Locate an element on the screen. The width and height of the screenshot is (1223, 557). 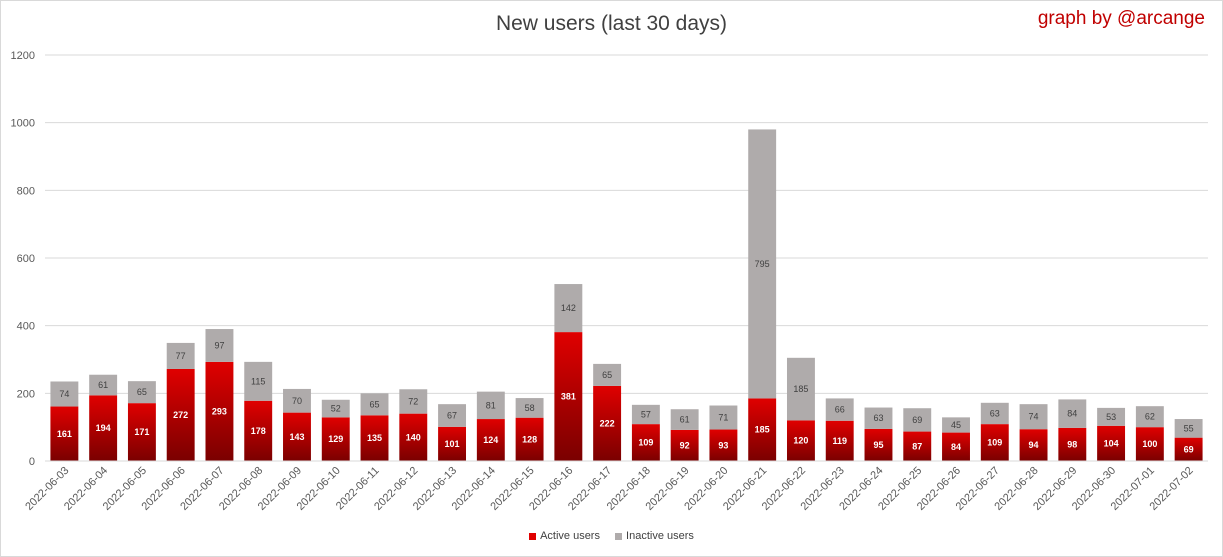
y-tick-label: 1000 is located at coordinates (23, 124).